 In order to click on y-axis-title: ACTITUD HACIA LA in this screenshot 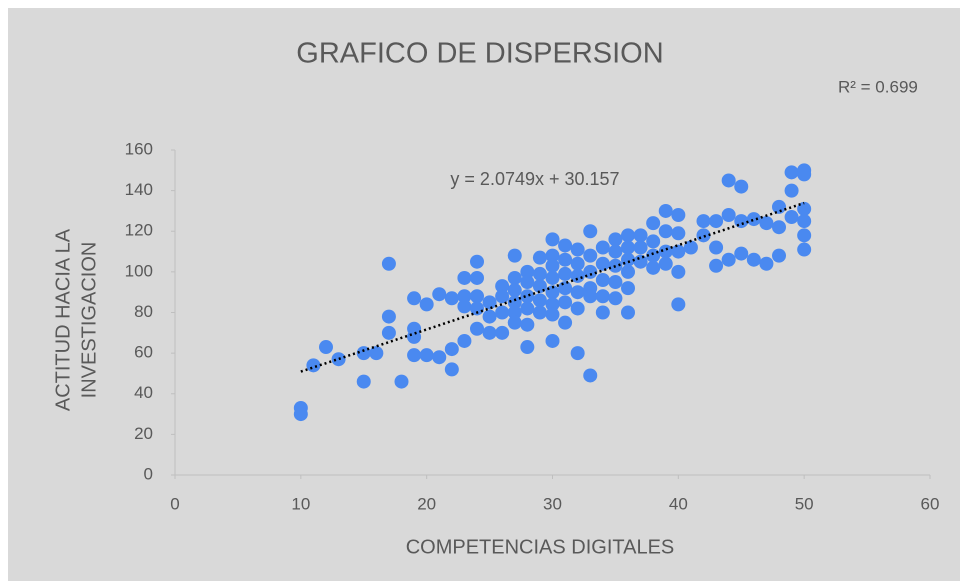, I will do `click(63, 319)`.